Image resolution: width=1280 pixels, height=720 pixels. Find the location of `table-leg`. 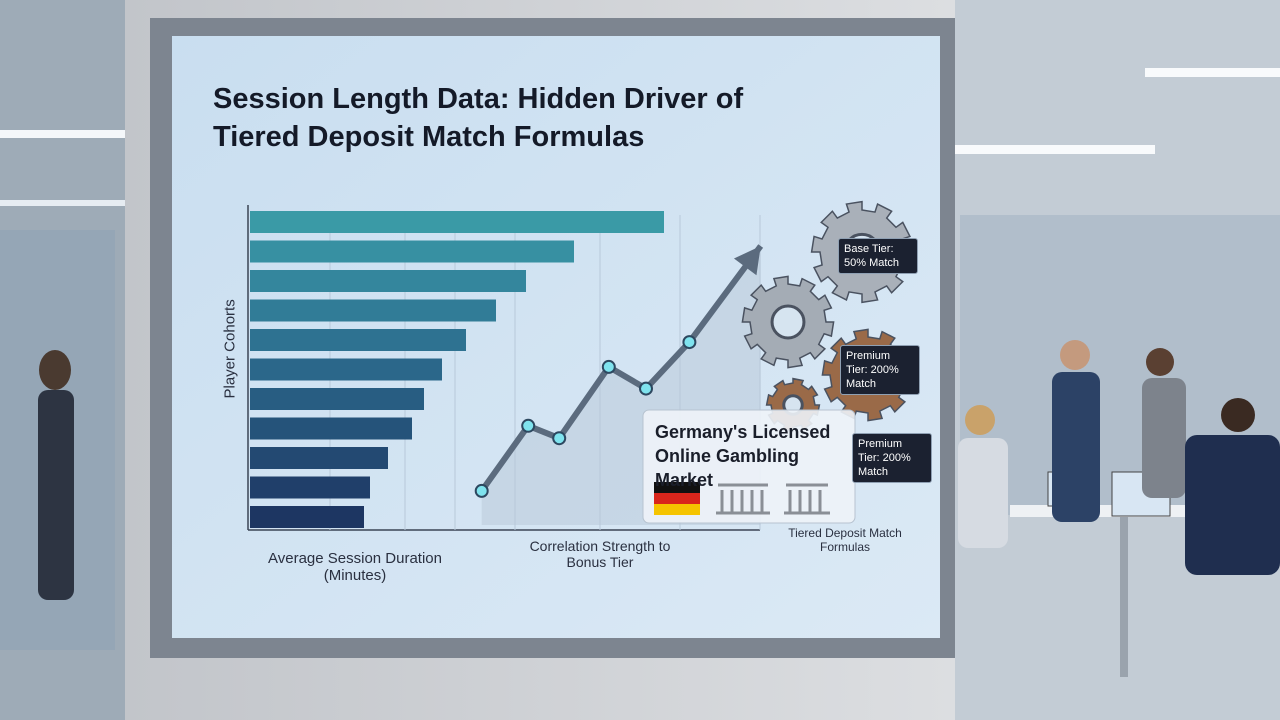

table-leg is located at coordinates (1124, 597).